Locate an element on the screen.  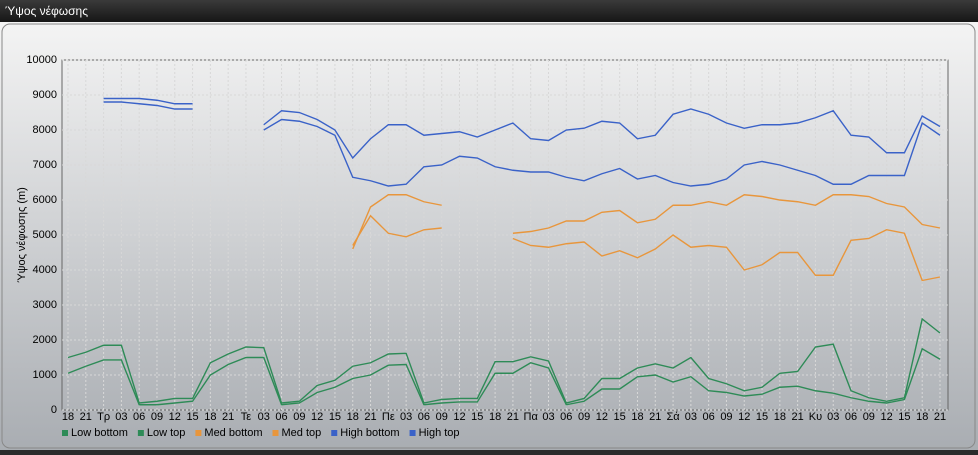
y-tick-label: 3000 is located at coordinates (45, 305).